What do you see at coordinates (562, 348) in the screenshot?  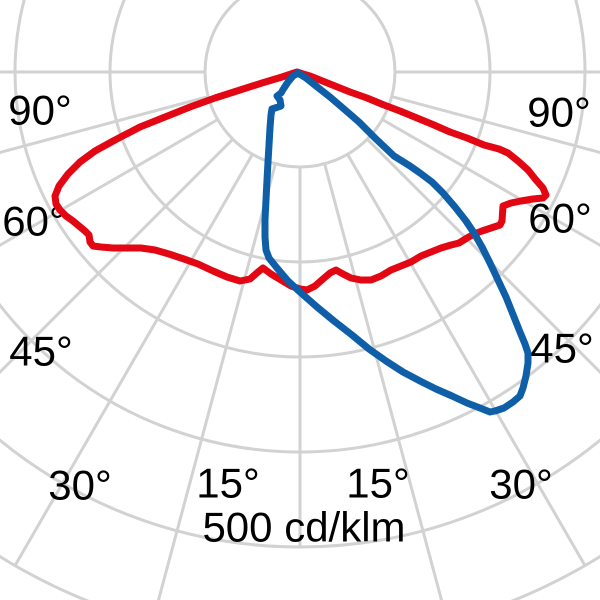 I see `angle-label-7: 45°` at bounding box center [562, 348].